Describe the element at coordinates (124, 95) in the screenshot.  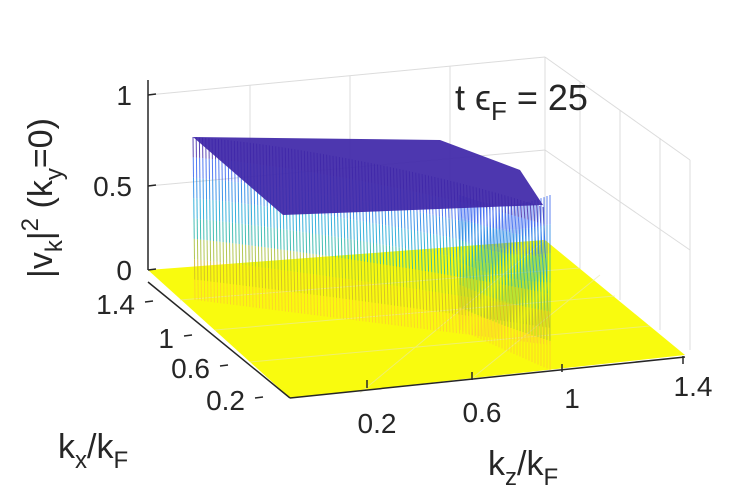
I see `z-tick-label: 1` at that location.